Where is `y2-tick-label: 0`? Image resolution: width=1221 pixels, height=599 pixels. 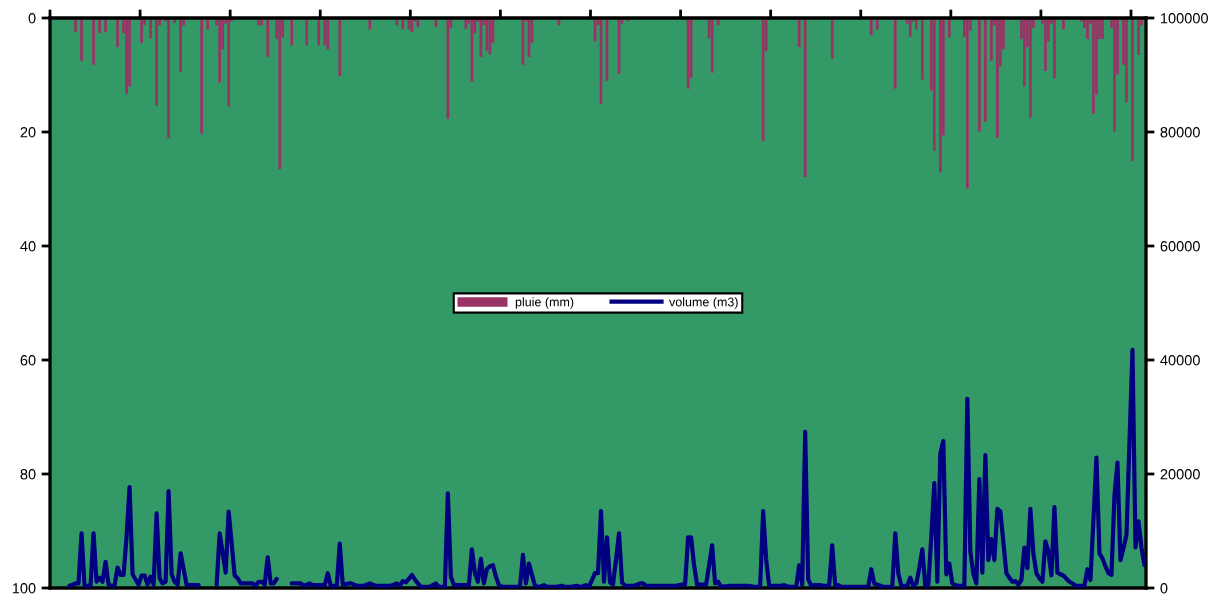 y2-tick-label: 0 is located at coordinates (1164, 588).